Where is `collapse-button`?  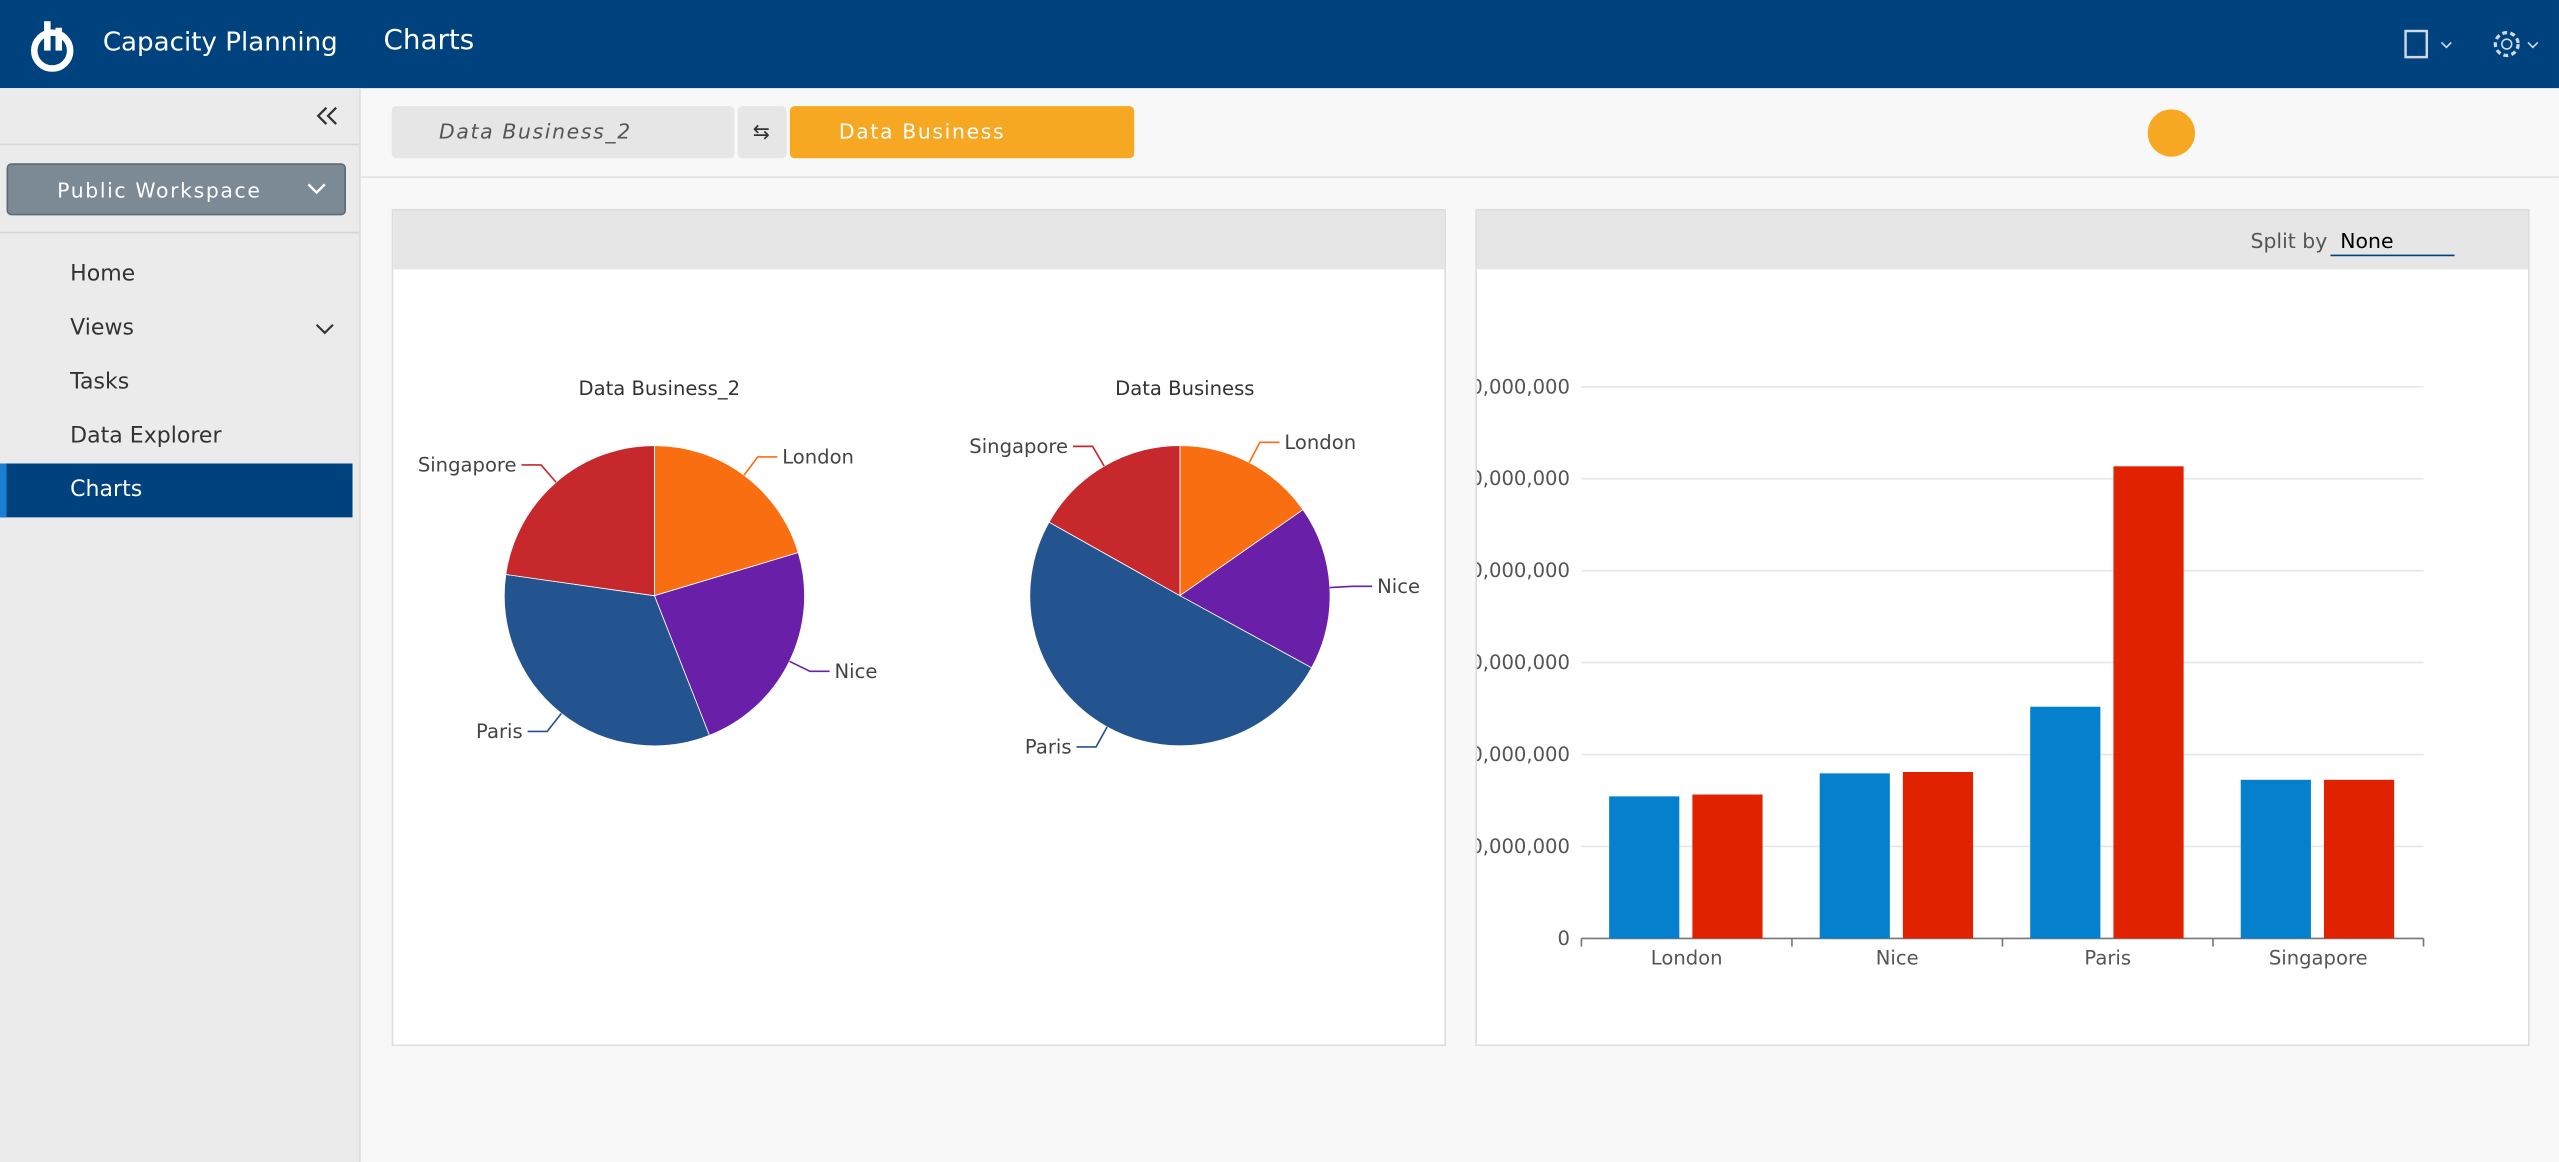 collapse-button is located at coordinates (326, 115).